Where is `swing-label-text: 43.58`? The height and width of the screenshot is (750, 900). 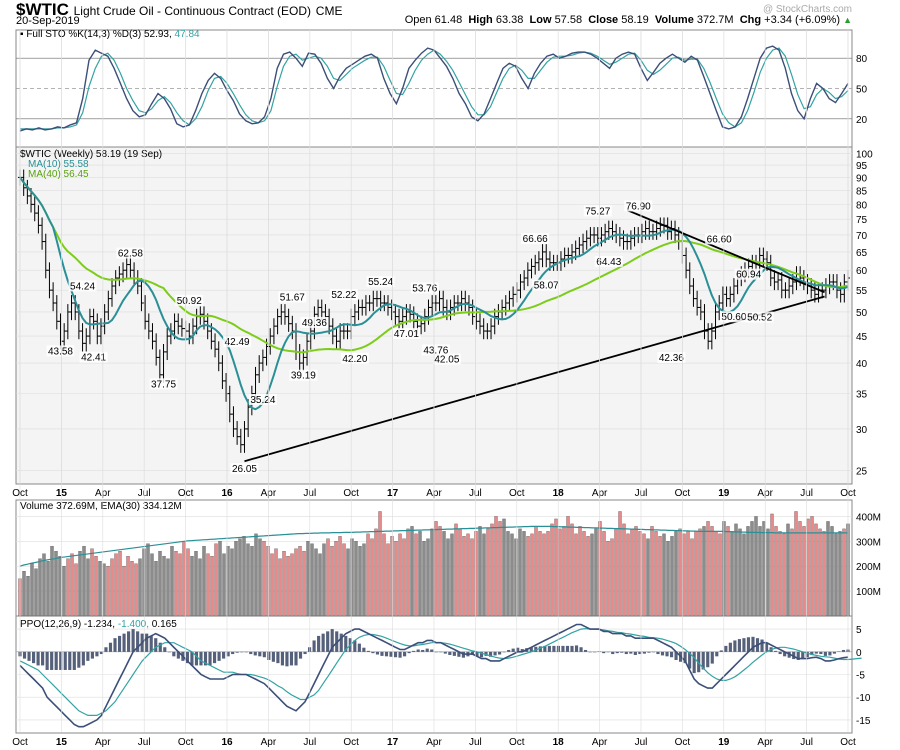 swing-label-text: 43.58 is located at coordinates (60, 351).